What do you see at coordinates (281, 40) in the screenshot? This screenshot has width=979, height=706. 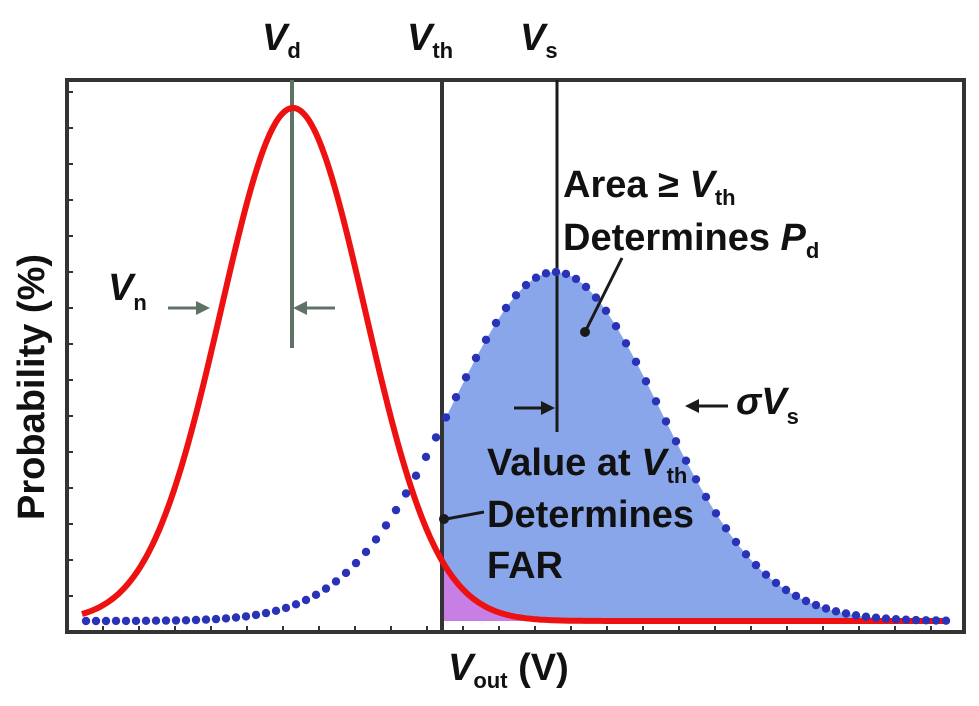 I see `vd-label: Vd` at bounding box center [281, 40].